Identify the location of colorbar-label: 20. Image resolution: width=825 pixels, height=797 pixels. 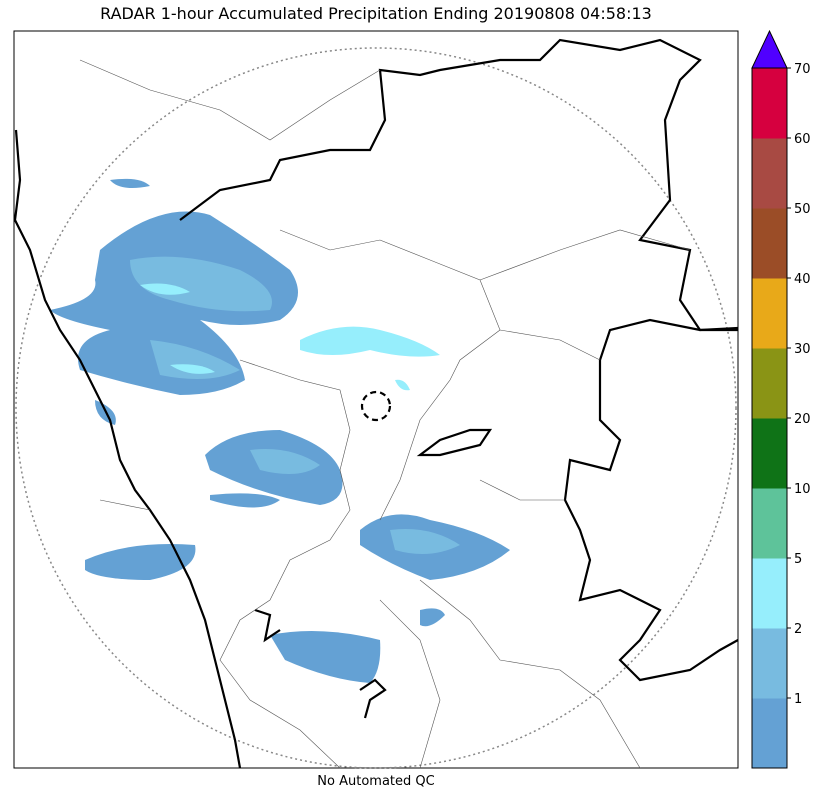
(802, 419).